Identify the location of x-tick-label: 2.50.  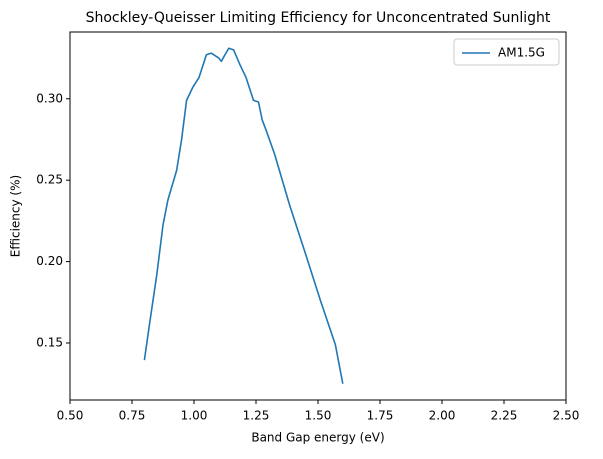
(566, 416).